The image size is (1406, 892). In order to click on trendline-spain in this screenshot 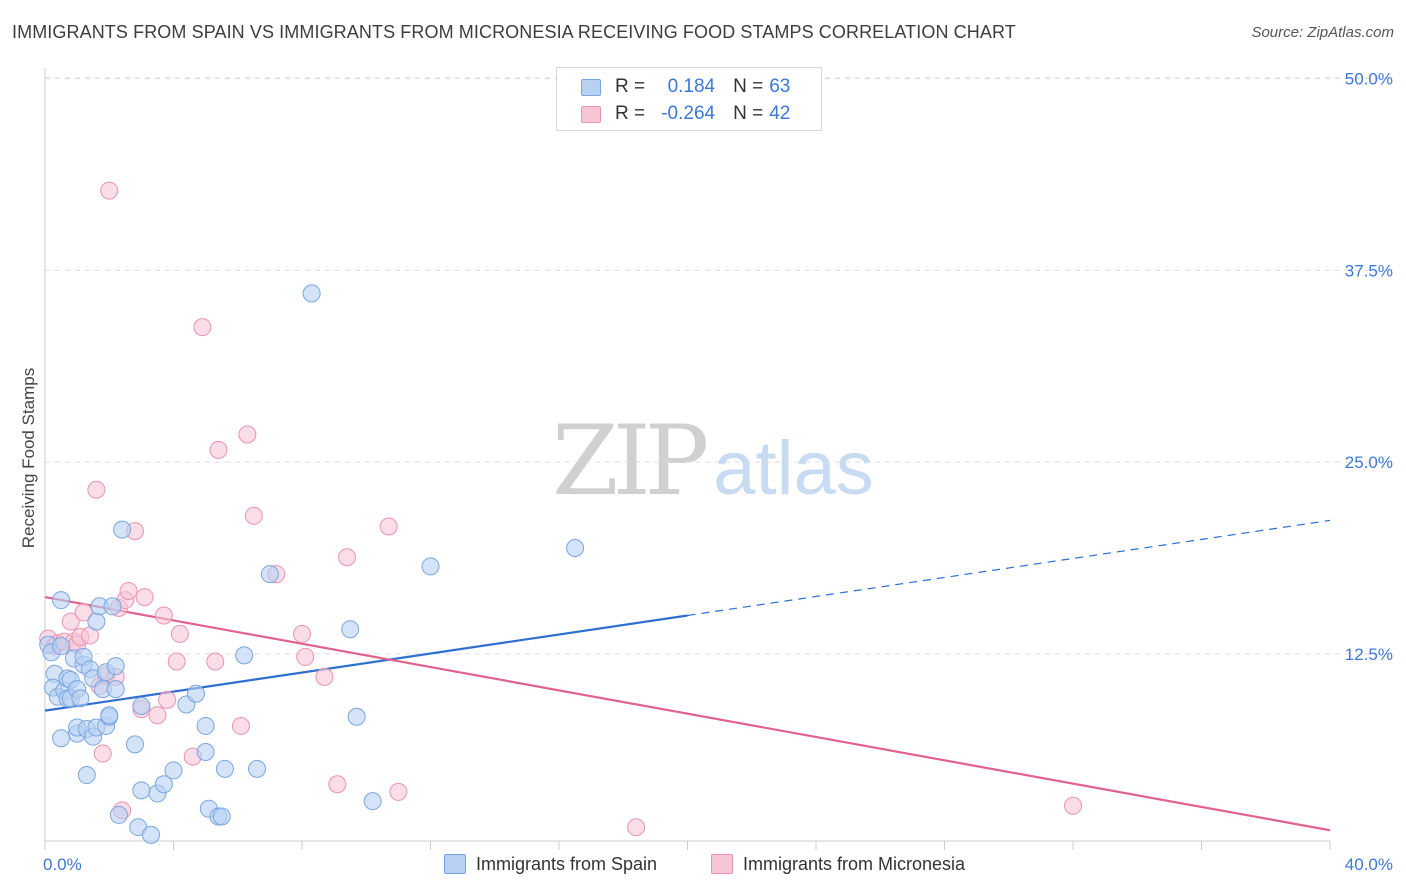, I will do `click(366, 663)`.